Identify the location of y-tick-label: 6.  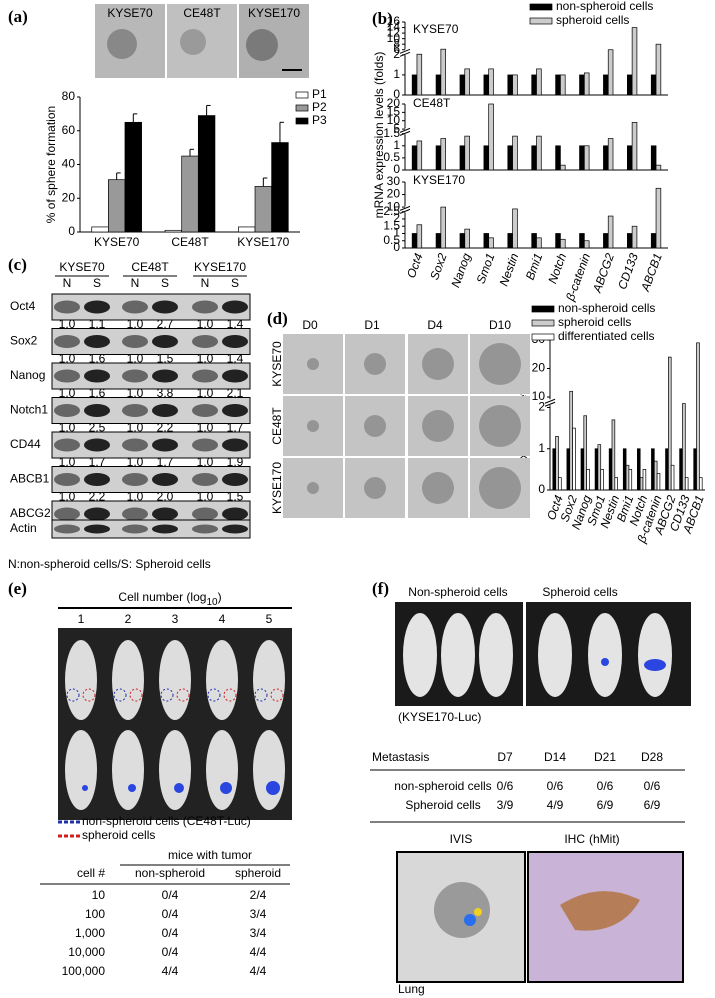
(396, 49).